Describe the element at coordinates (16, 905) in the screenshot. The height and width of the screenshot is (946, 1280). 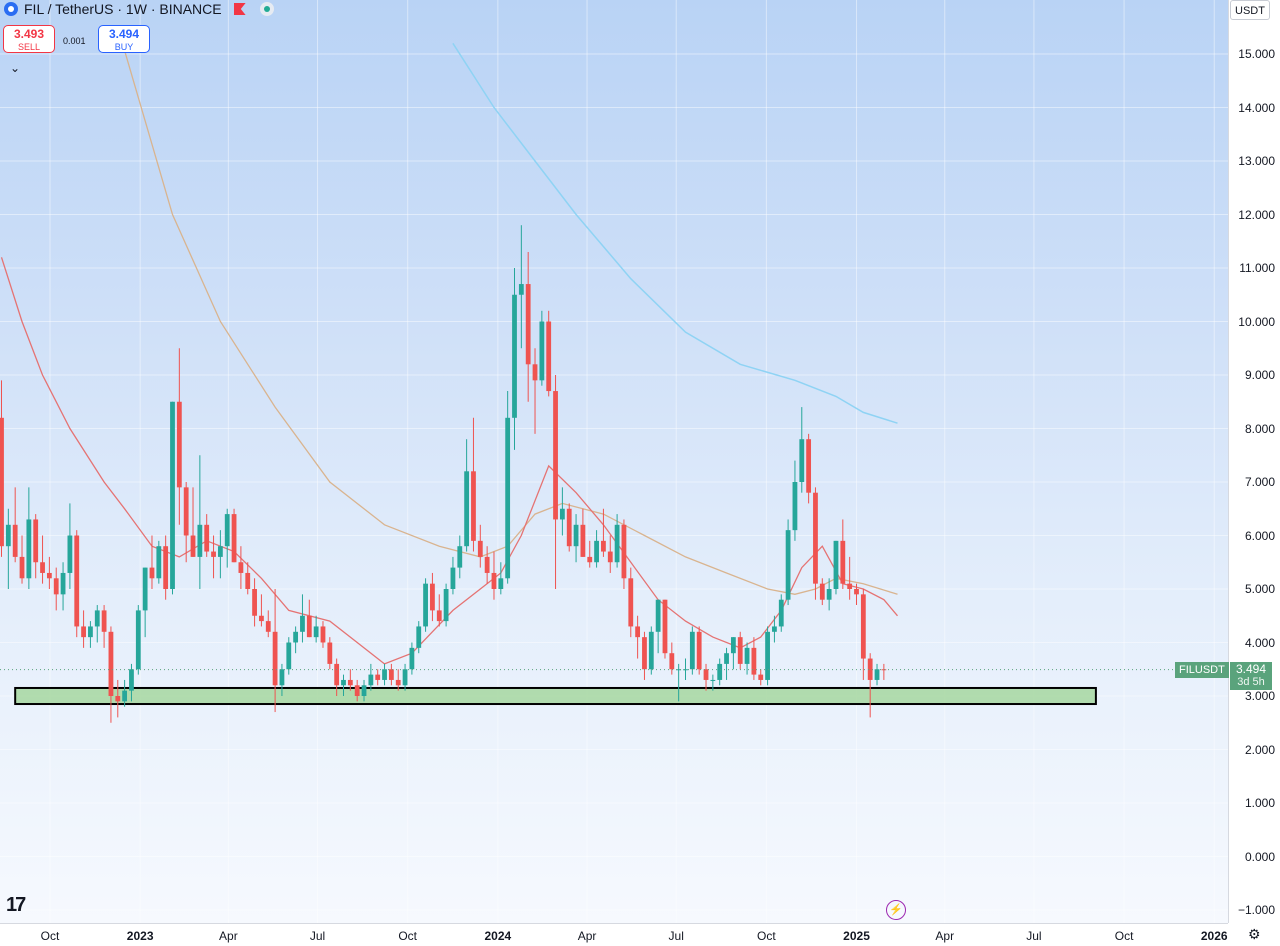
I see `tradingview-logo-icon: 17` at that location.